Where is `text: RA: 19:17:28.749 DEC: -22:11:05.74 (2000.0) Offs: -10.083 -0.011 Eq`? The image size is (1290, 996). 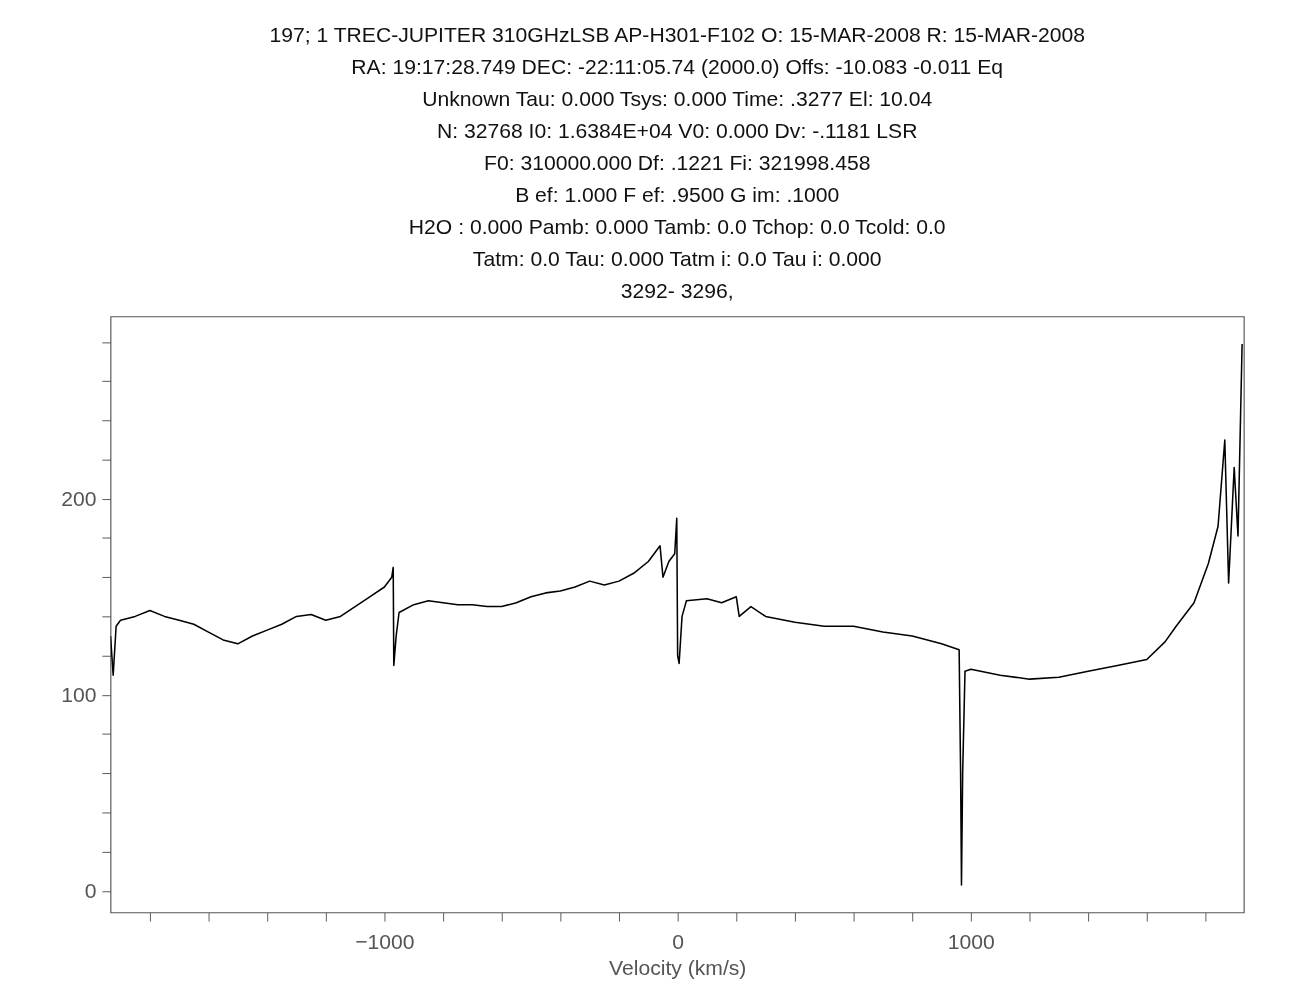 text: RA: 19:17:28.749 DEC: -22:11:05.74 (2000.0) Offs: -10.083 -0.011 Eq is located at coordinates (677, 67).